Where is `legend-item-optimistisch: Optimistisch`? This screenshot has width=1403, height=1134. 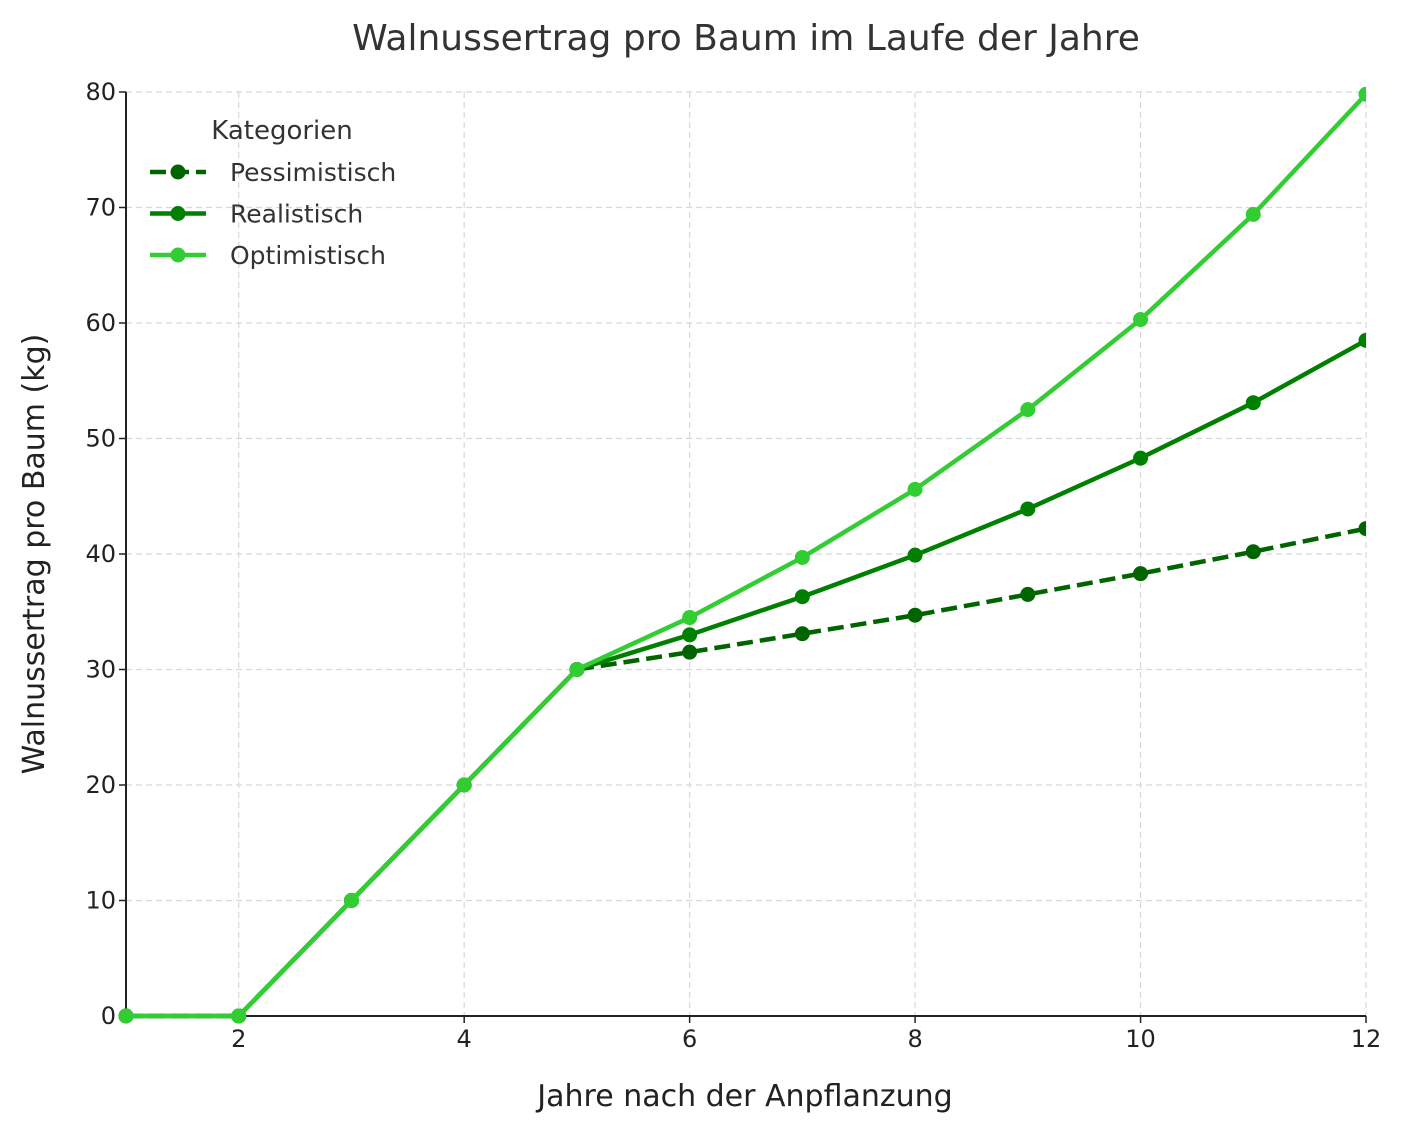 legend-item-optimistisch: Optimistisch is located at coordinates (268, 255).